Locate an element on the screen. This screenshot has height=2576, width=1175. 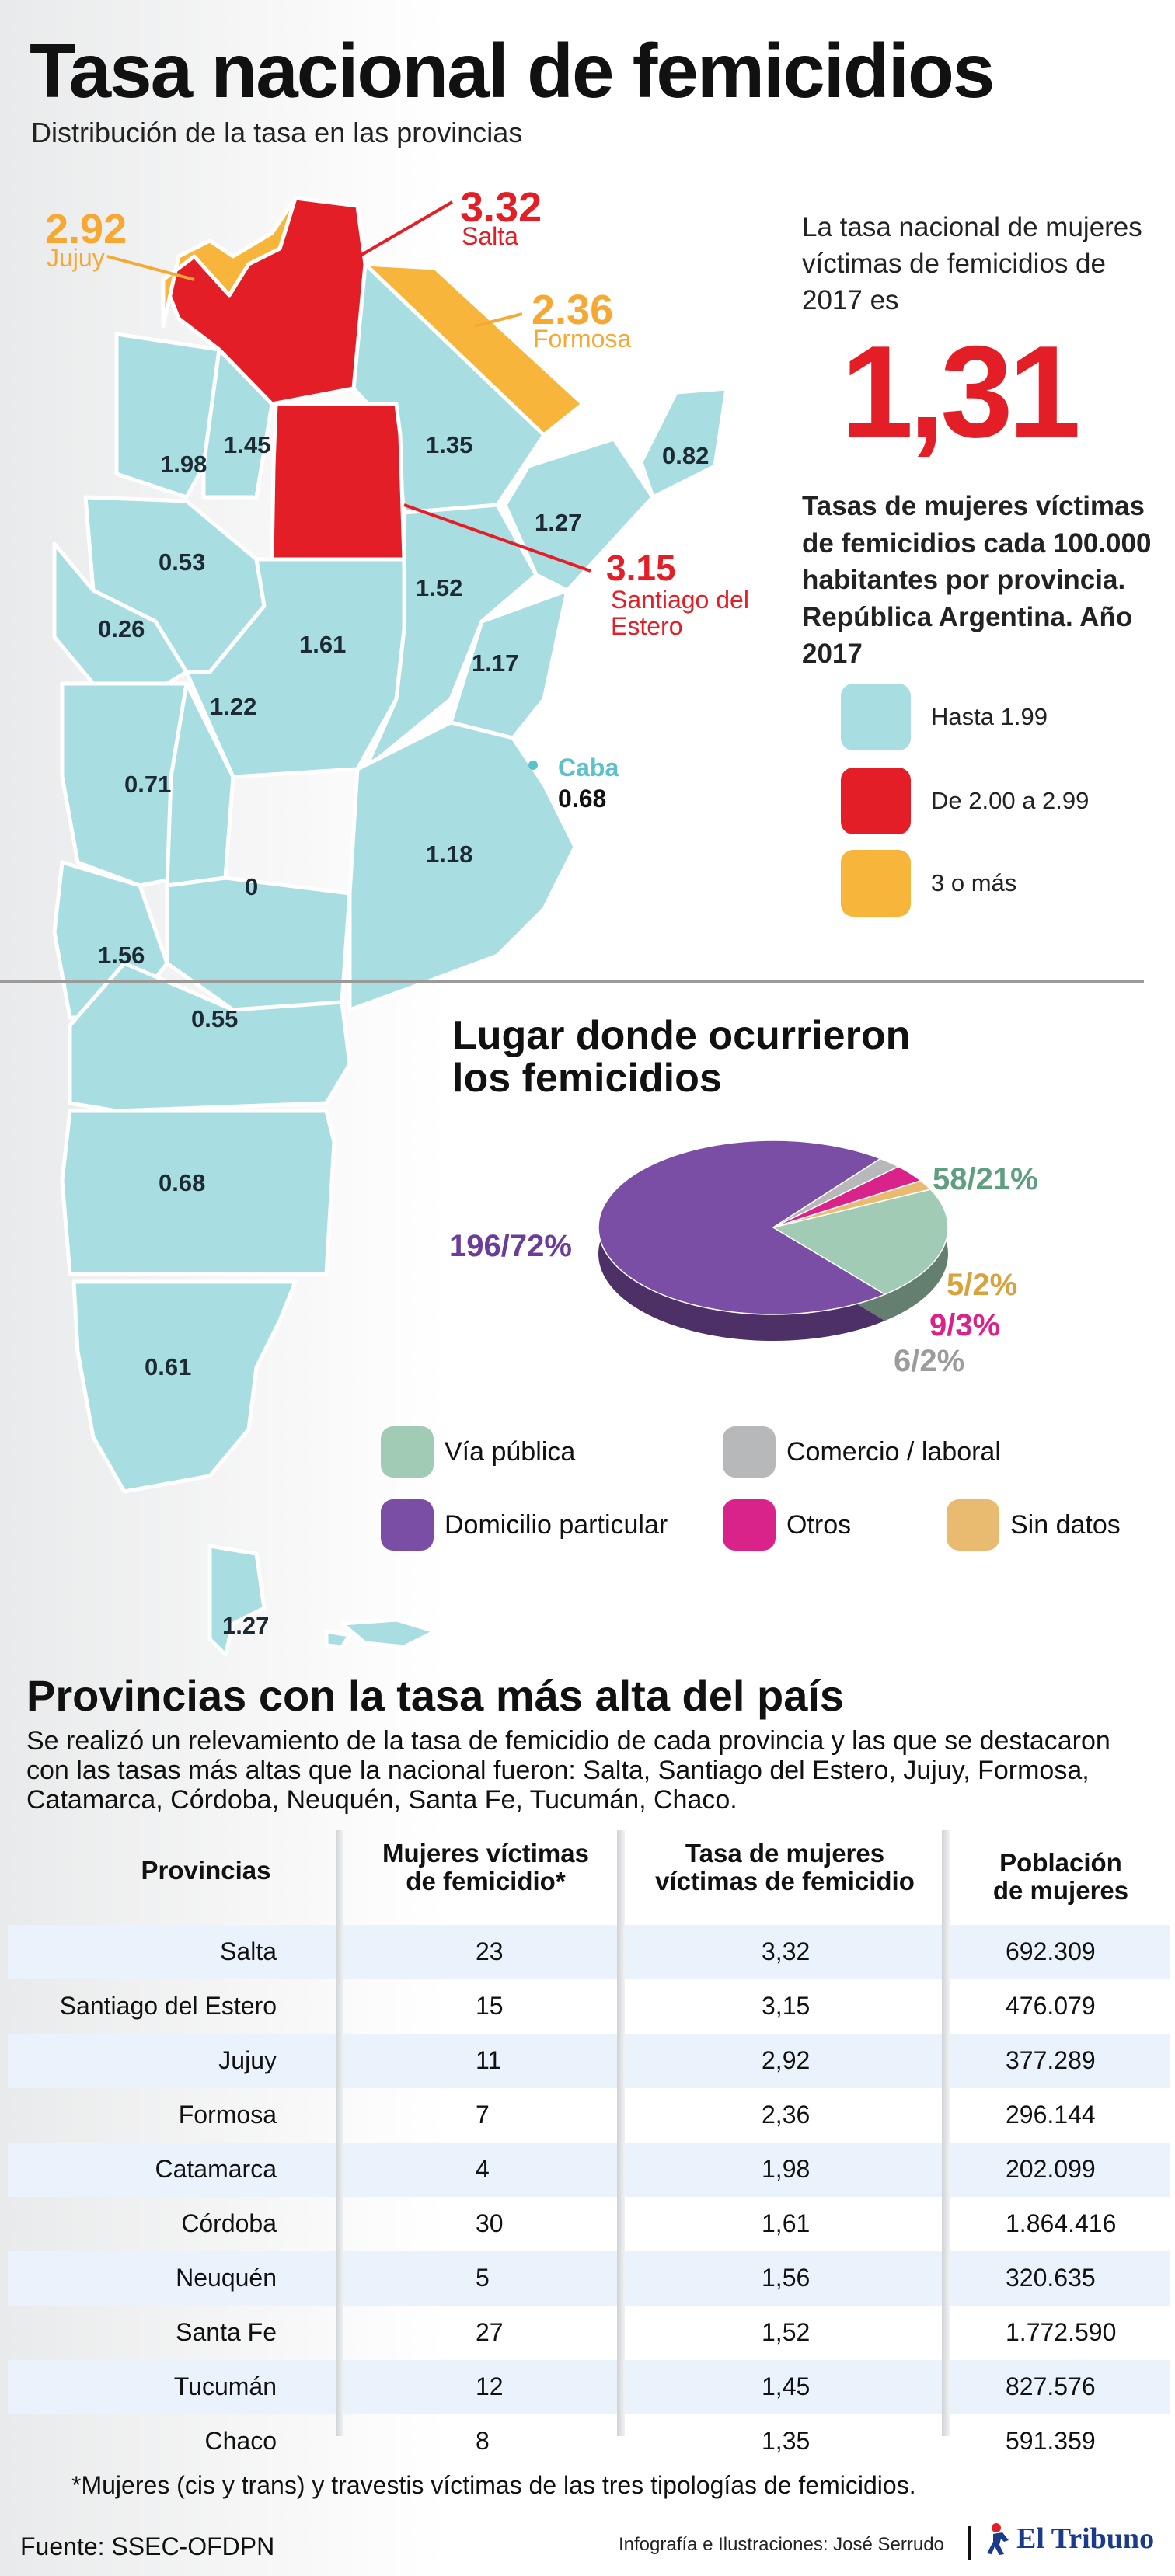
table-row: Tucumán 12 1,45 827.576 is located at coordinates (589, 2387).